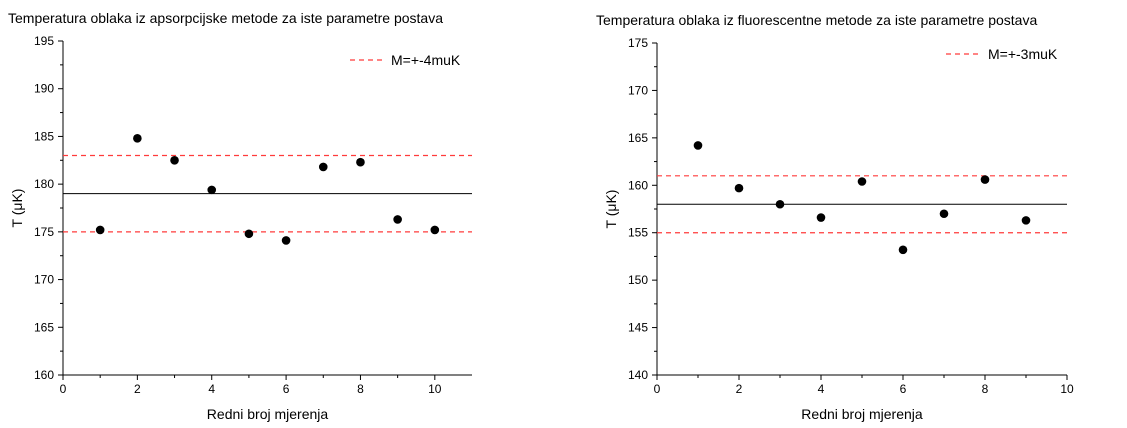  I want to click on legend-label: M=+-3muK, so click(1023, 54).